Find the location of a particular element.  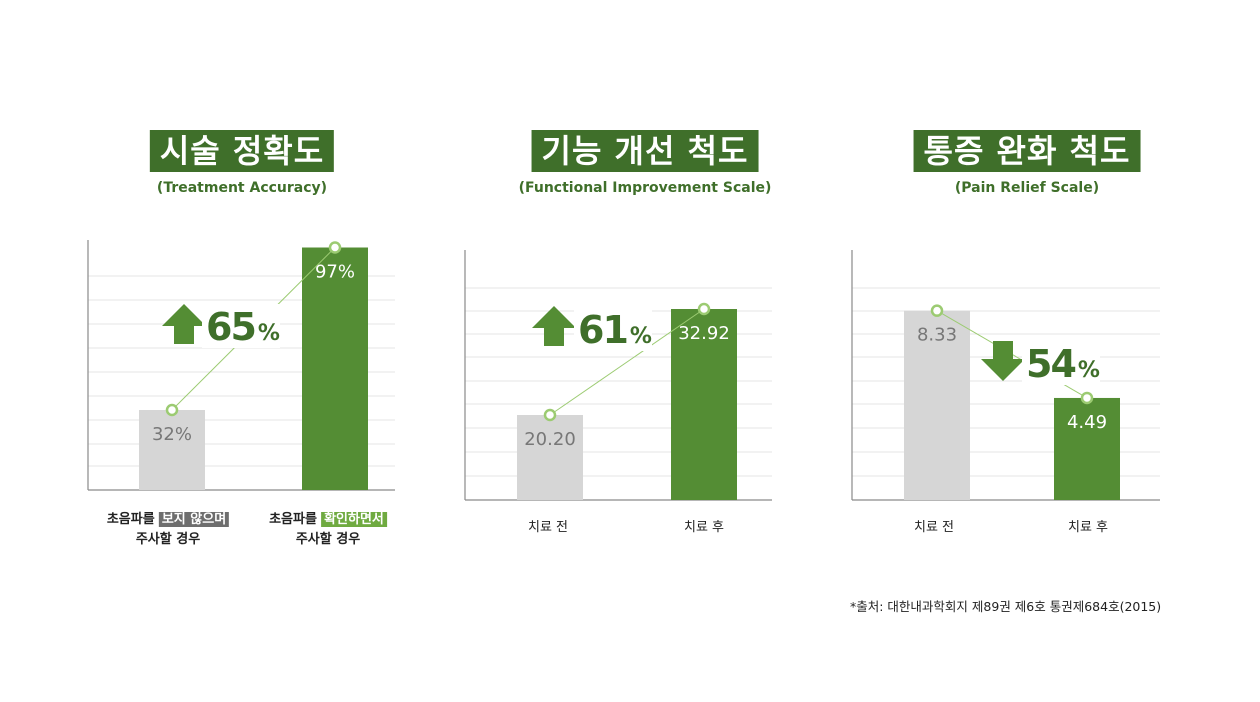

chart3-xlabel-right: 치료 후 is located at coordinates (1088, 527).